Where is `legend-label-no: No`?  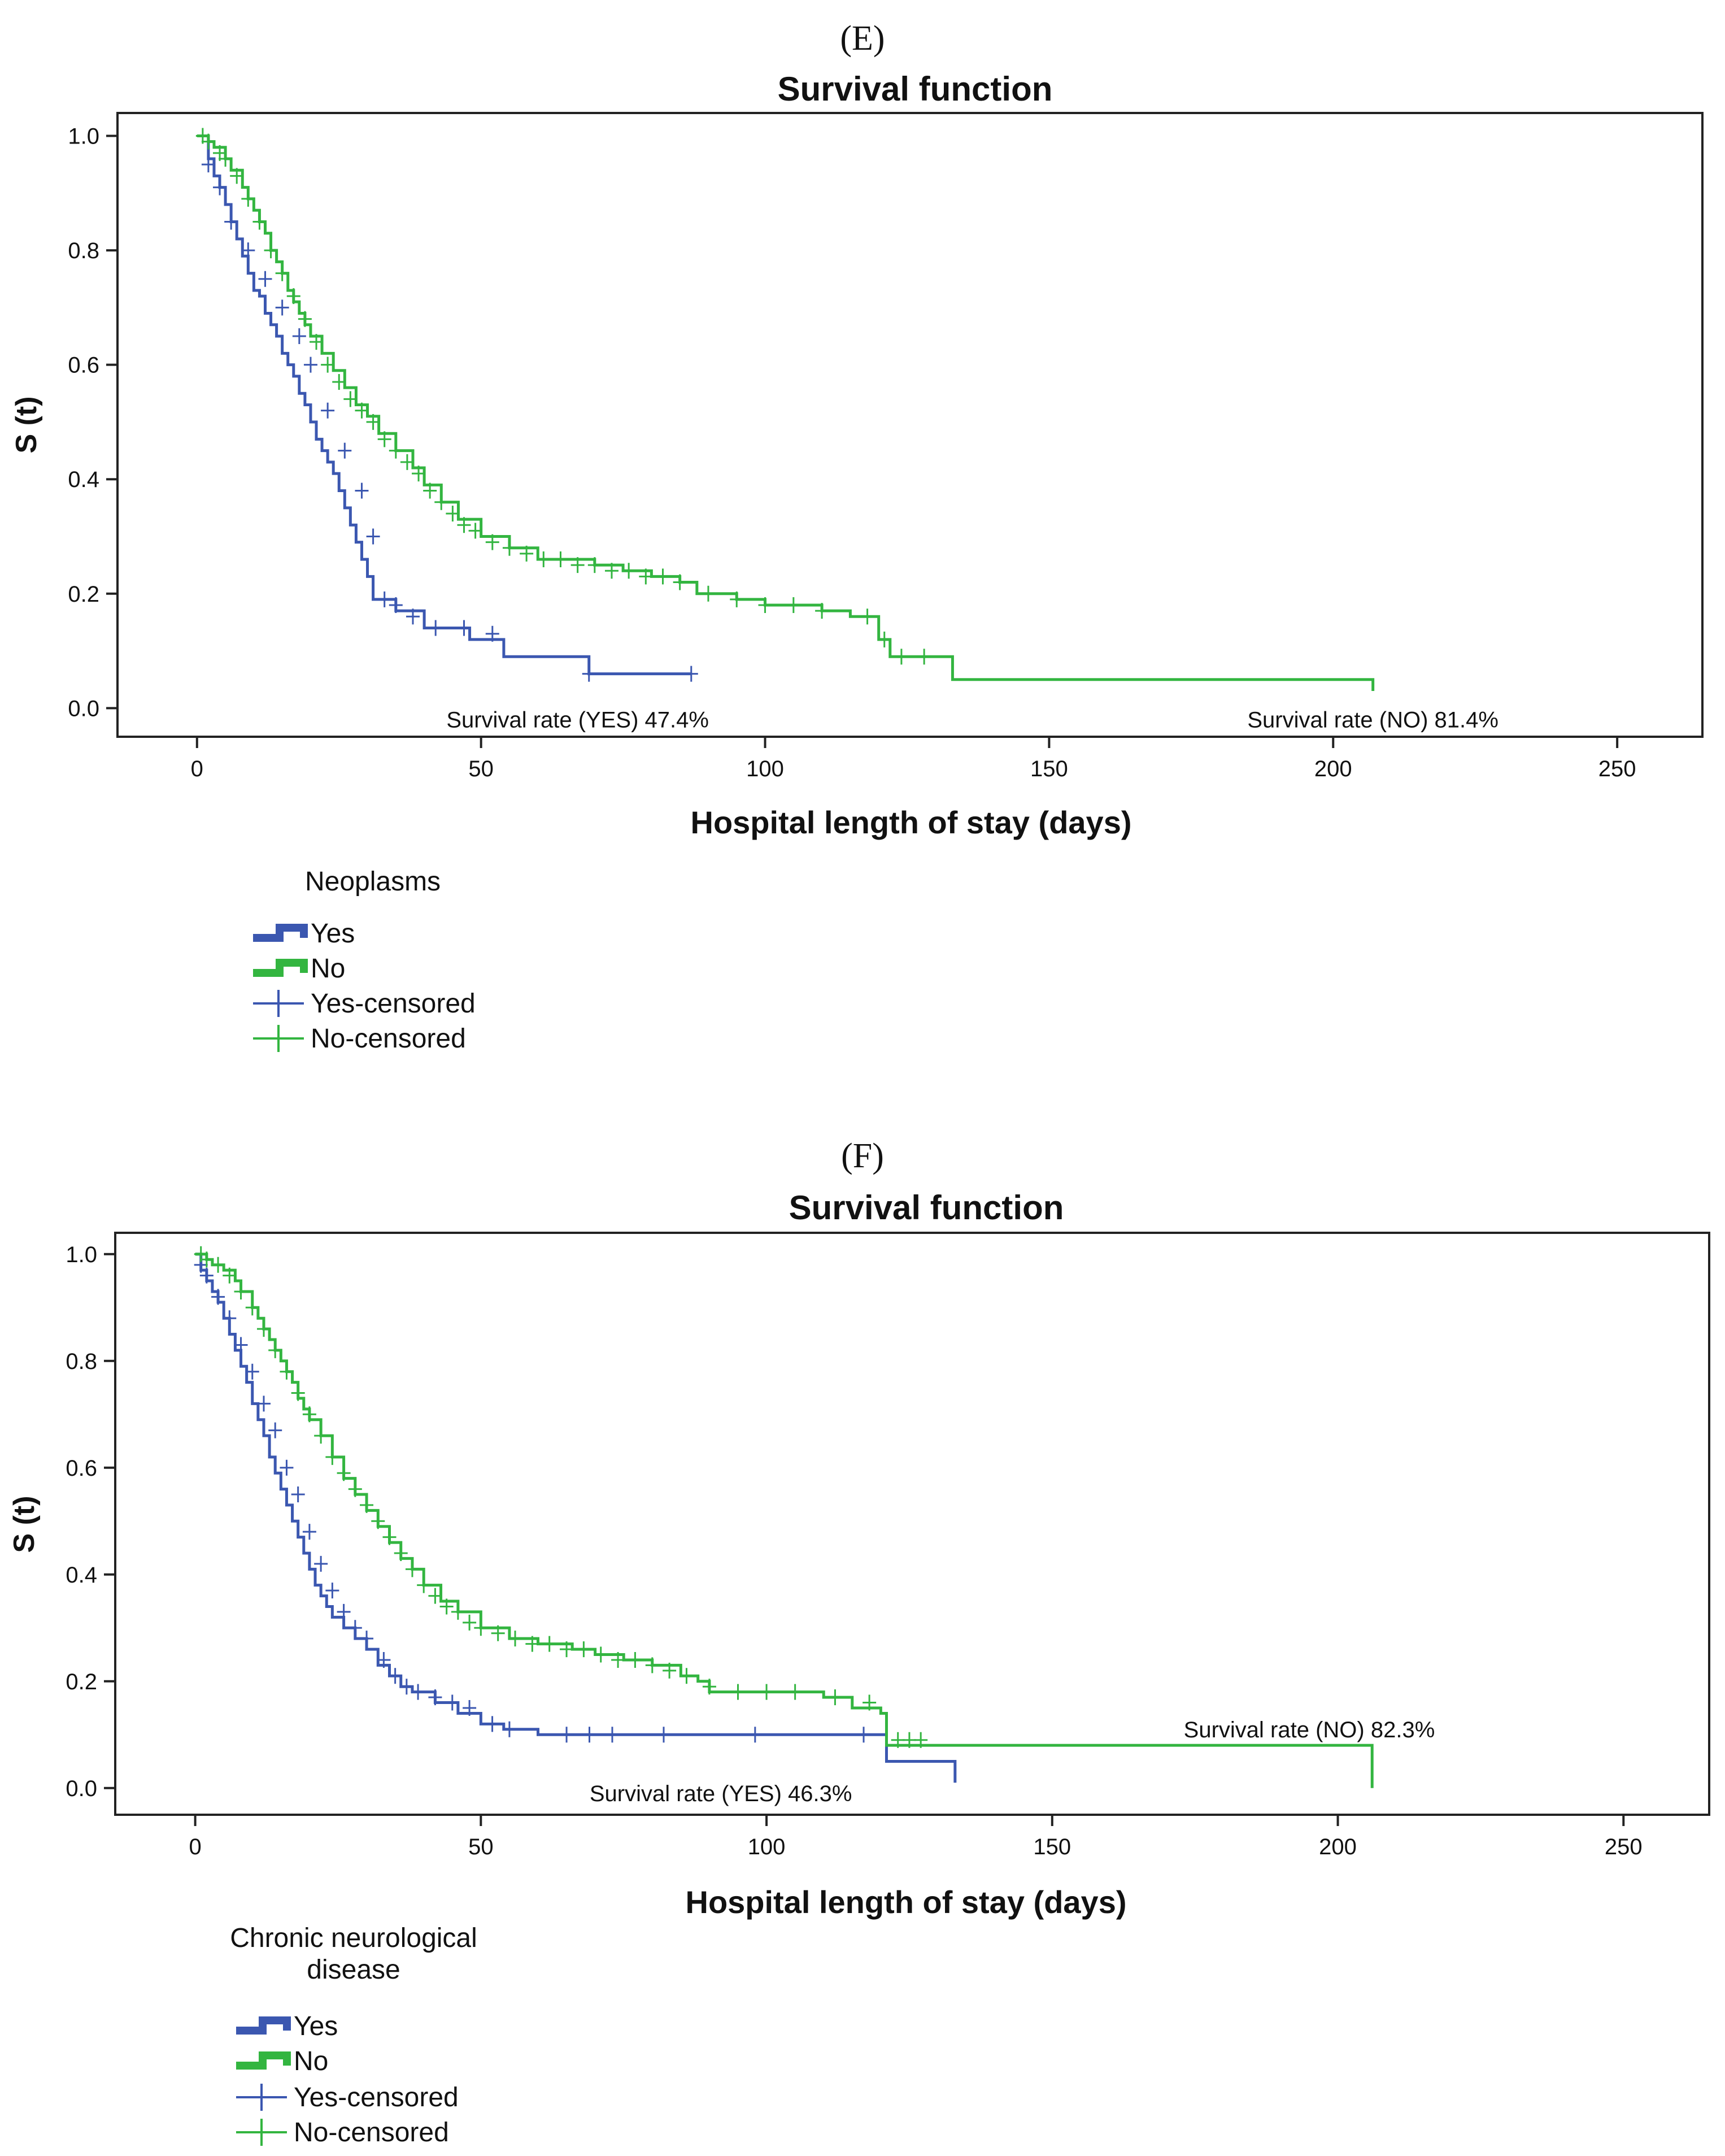 legend-label-no: No is located at coordinates (328, 969).